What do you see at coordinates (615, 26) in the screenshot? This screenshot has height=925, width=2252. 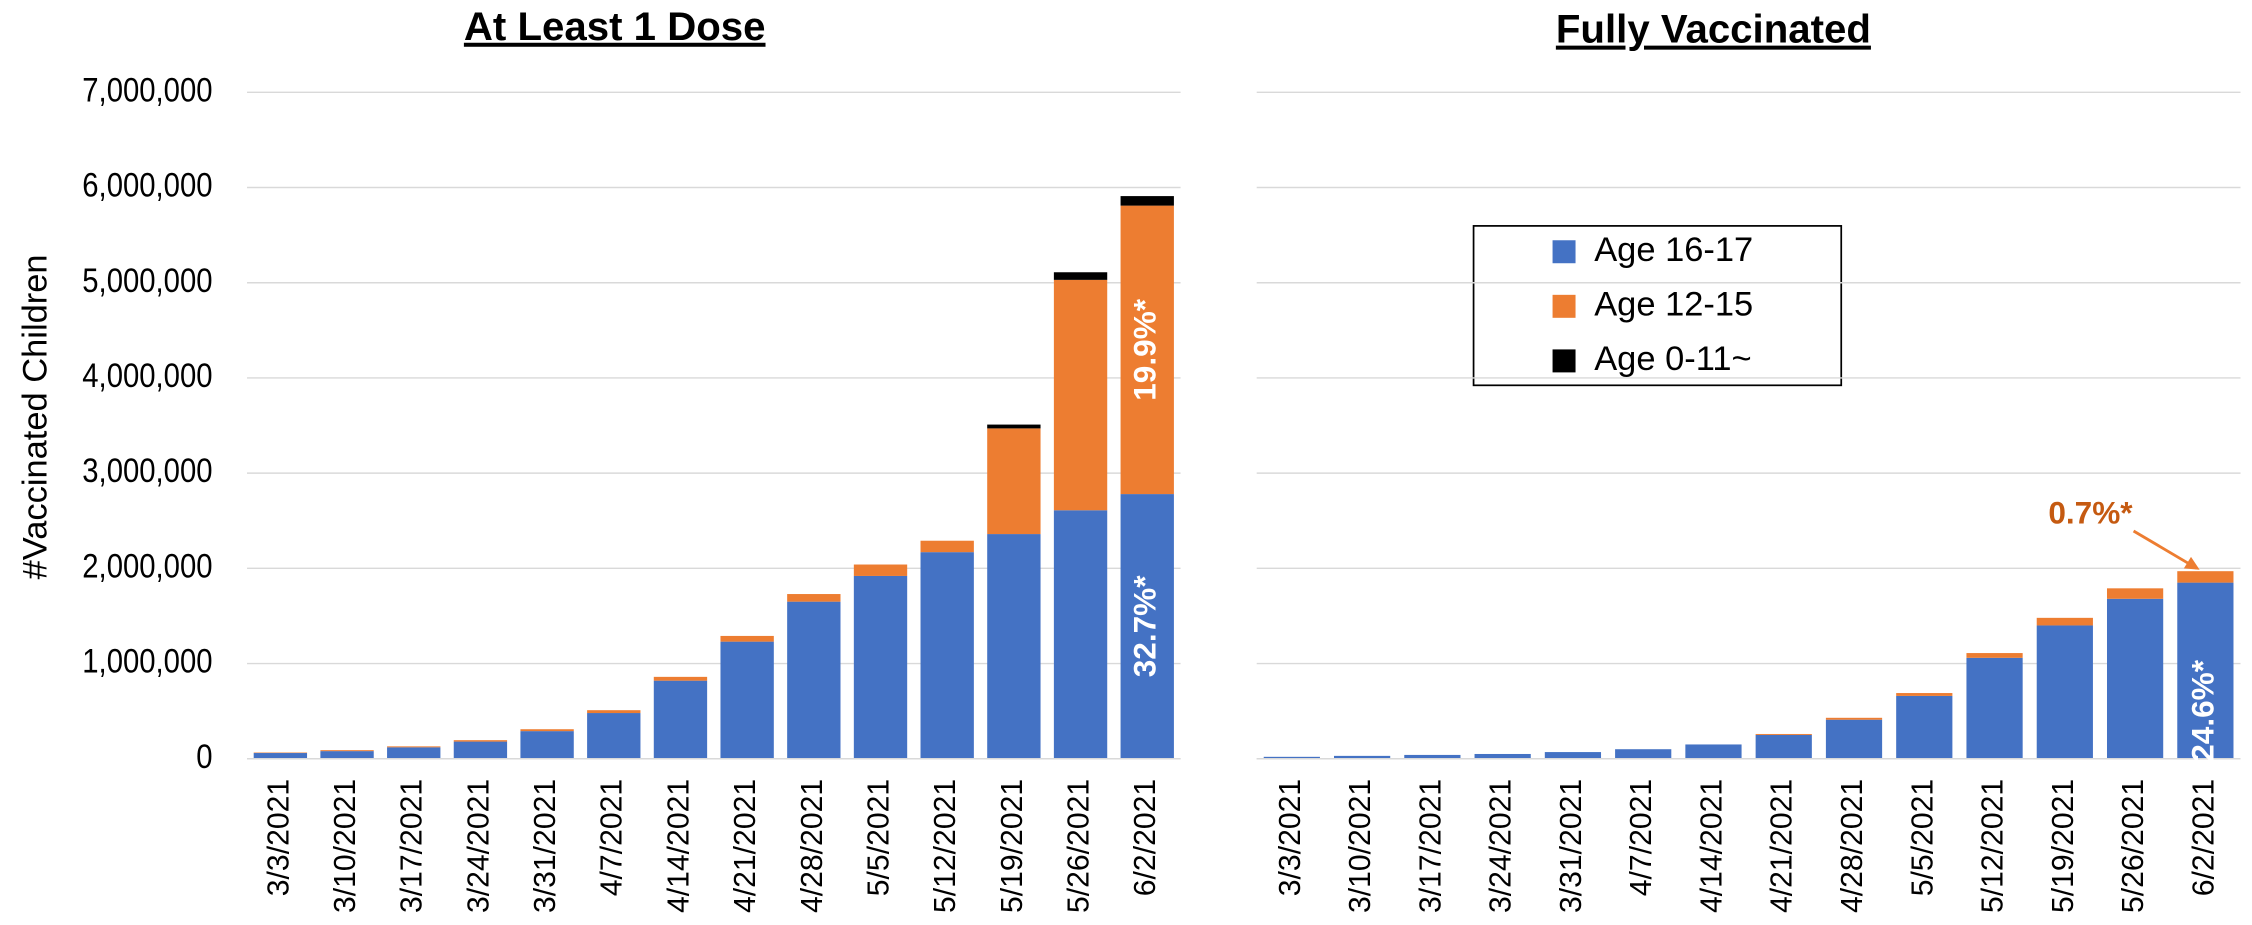 I see `chart-title: At Least 1 Dose` at bounding box center [615, 26].